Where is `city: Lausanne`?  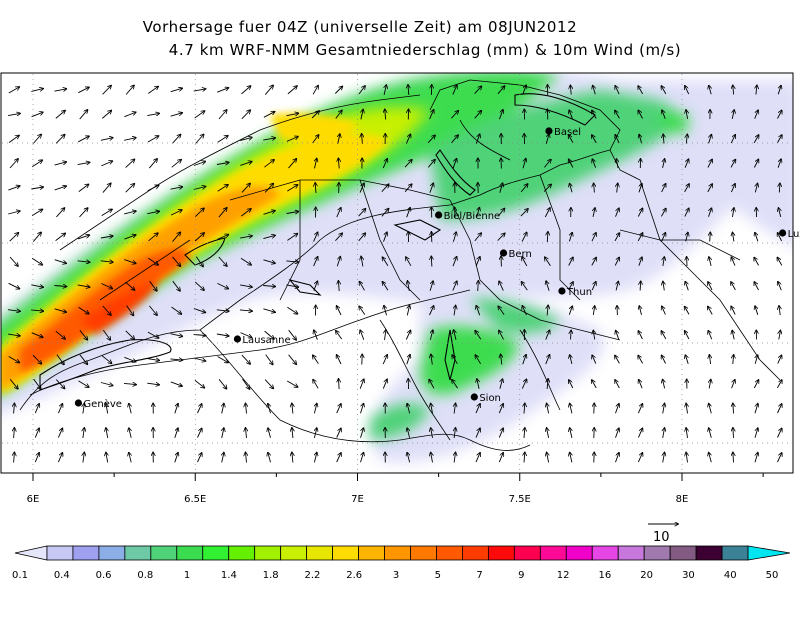
city: Lausanne is located at coordinates (262, 340).